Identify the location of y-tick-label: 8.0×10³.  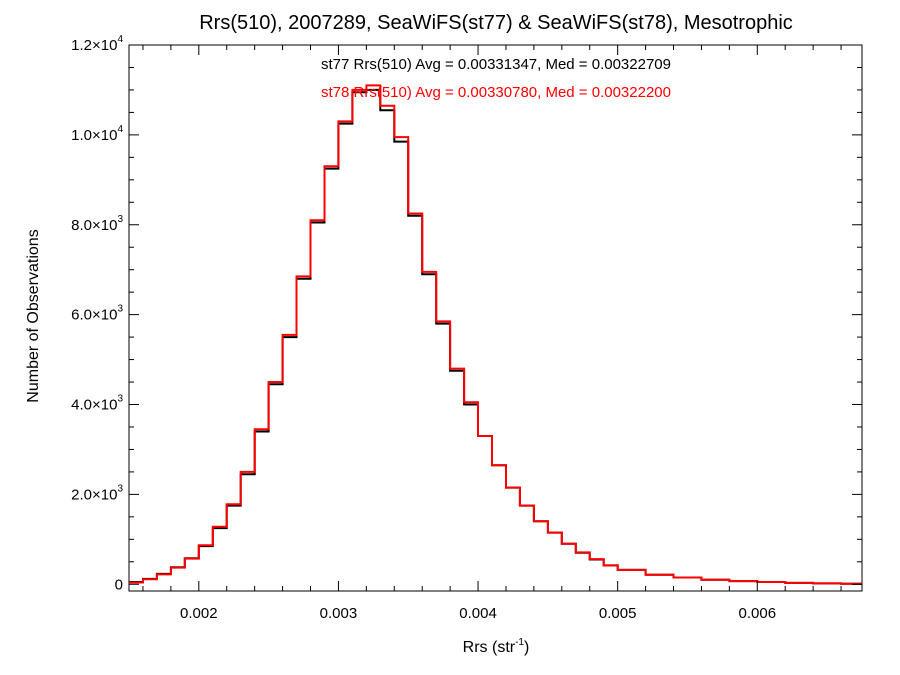
(97, 224).